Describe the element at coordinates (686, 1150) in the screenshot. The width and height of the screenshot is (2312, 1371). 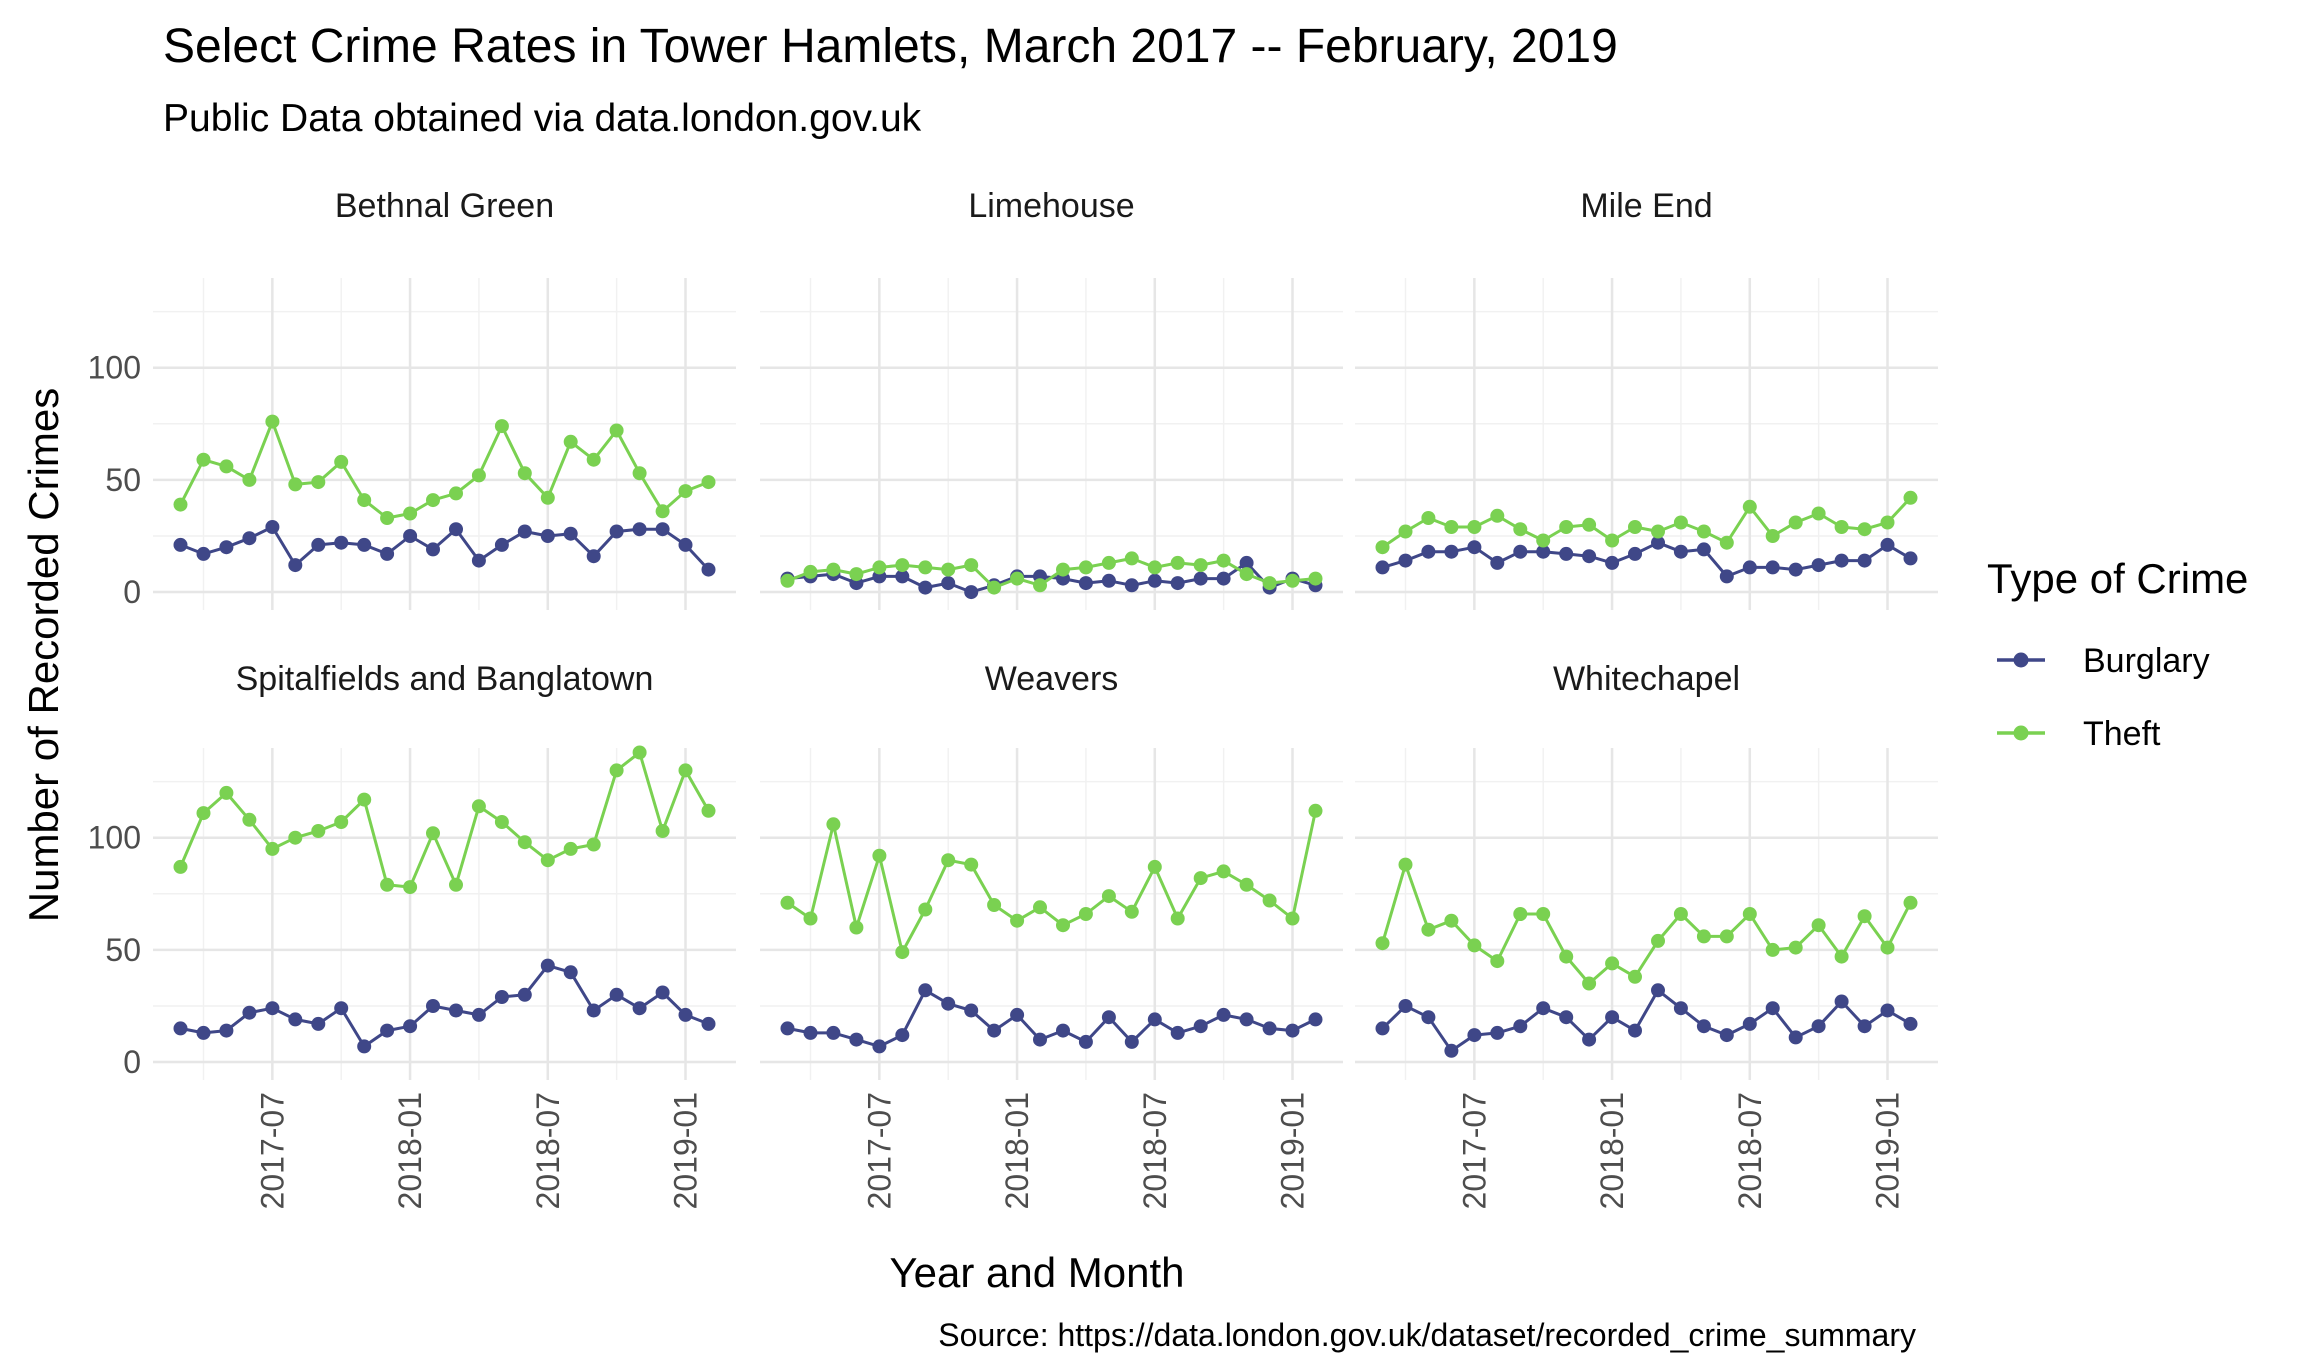
I see `x-tick-label: 2019-01` at that location.